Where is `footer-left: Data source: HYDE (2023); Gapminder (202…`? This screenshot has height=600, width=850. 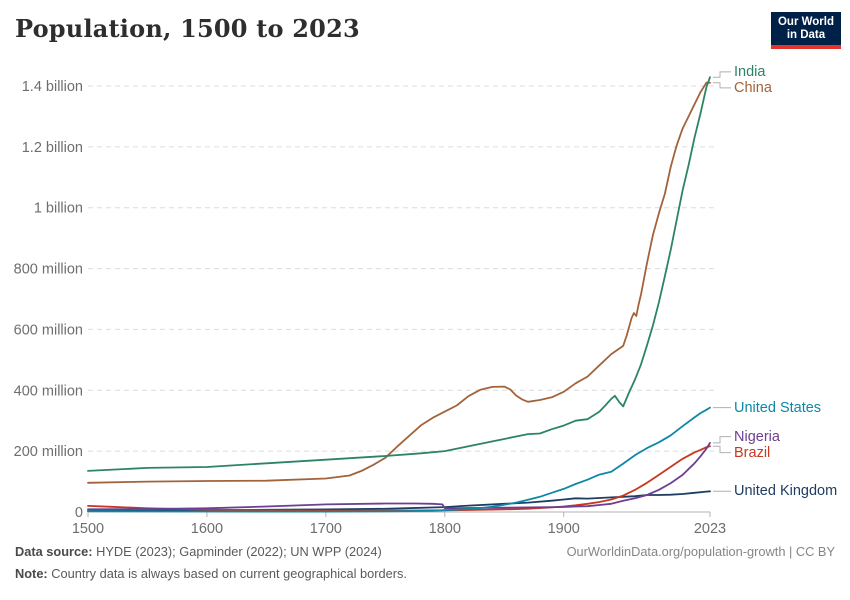
footer-left: Data source: HYDE (2023); Gapminder (202… is located at coordinates (211, 563).